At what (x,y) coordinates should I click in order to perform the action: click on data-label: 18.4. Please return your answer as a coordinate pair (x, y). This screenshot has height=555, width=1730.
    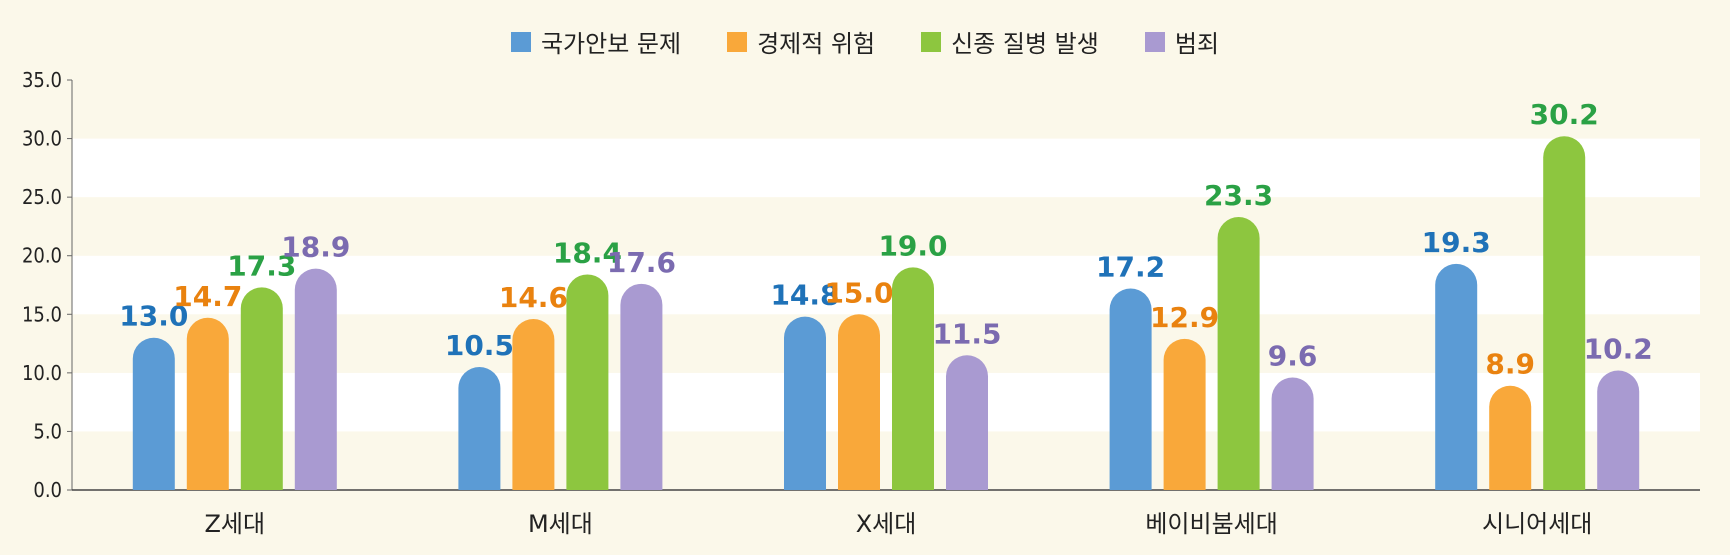
    Looking at the image, I should click on (587, 252).